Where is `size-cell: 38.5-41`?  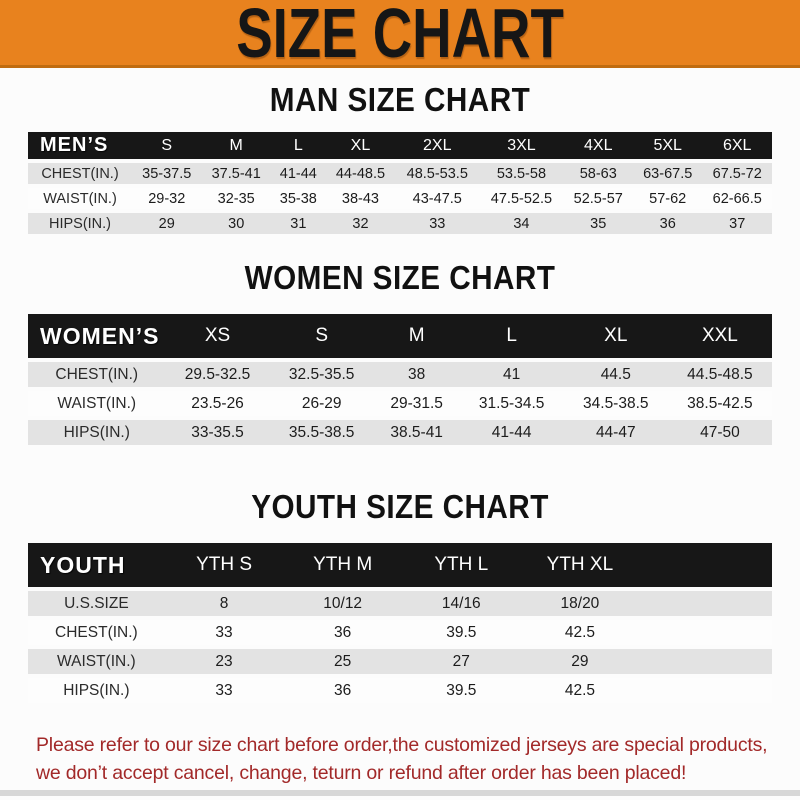 size-cell: 38.5-41 is located at coordinates (416, 432).